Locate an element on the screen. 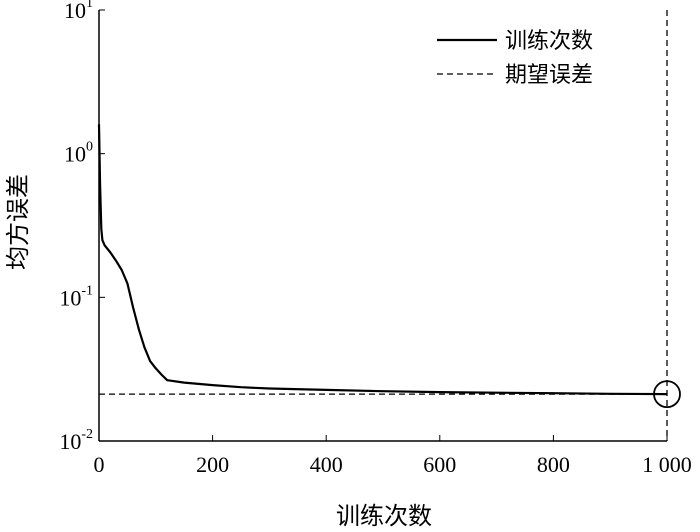  legend-label: 训练次数 is located at coordinates (549, 41).